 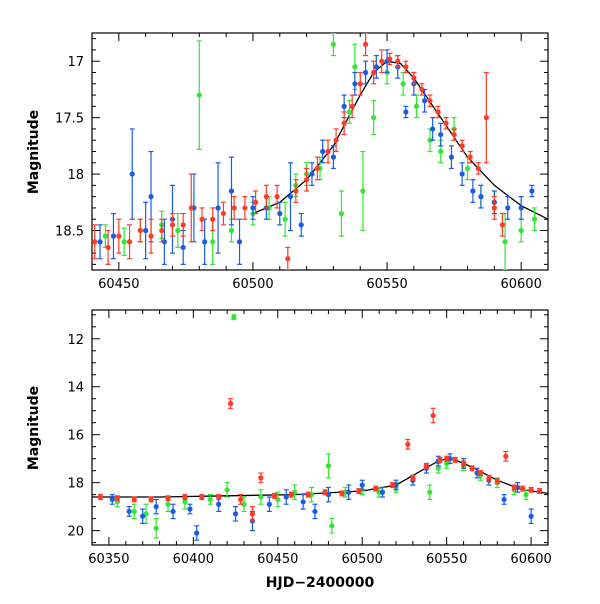 I want to click on bottom-x-tick-label: 60500, so click(x=362, y=559).